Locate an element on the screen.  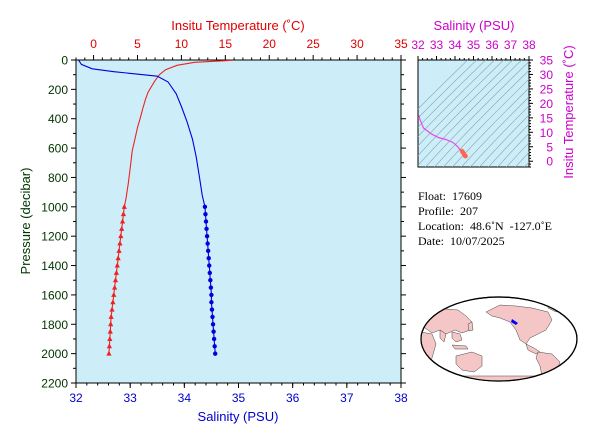
pressure-tick-label: 1200 is located at coordinates (54, 237).